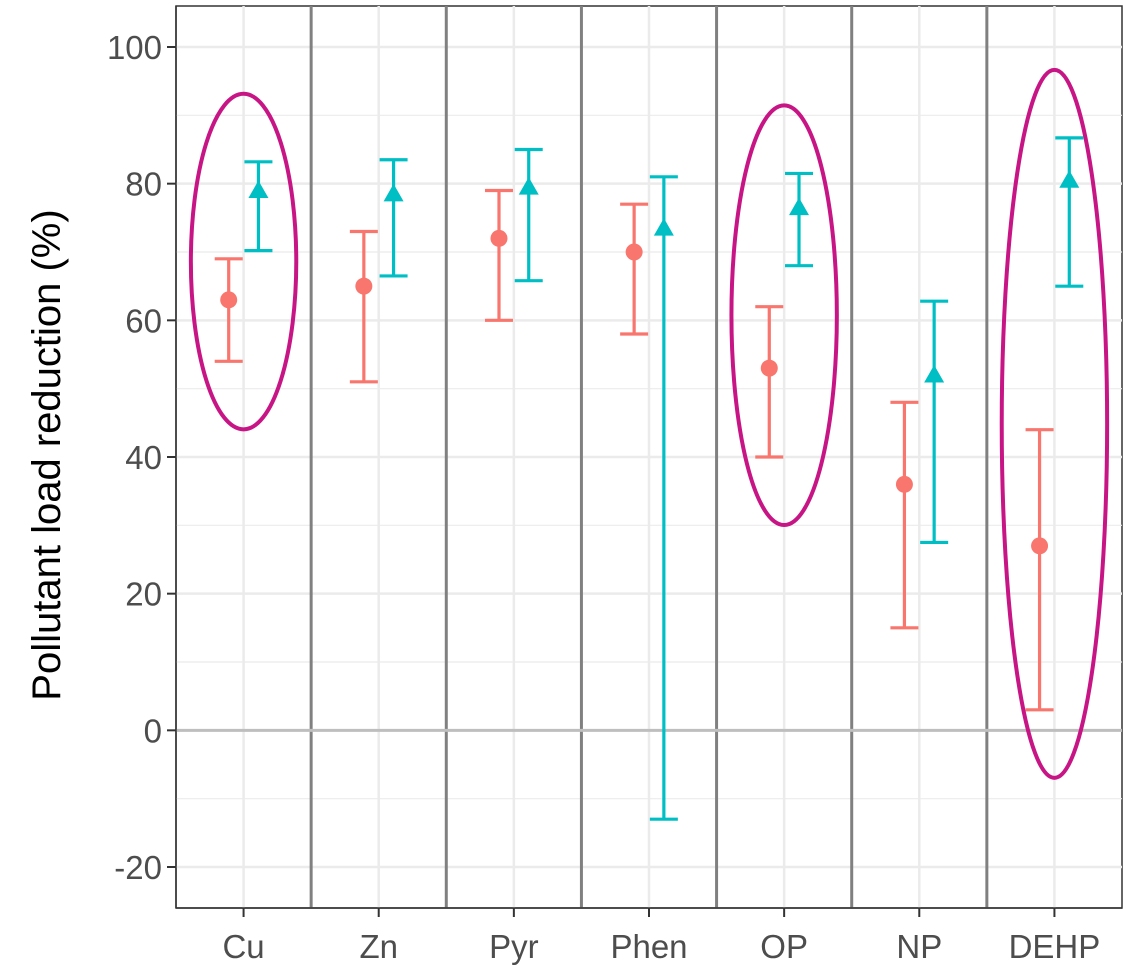 Image resolution: width=1124 pixels, height=971 pixels. Describe the element at coordinates (1055, 946) in the screenshot. I see `x-tick-label: DEHP` at that location.